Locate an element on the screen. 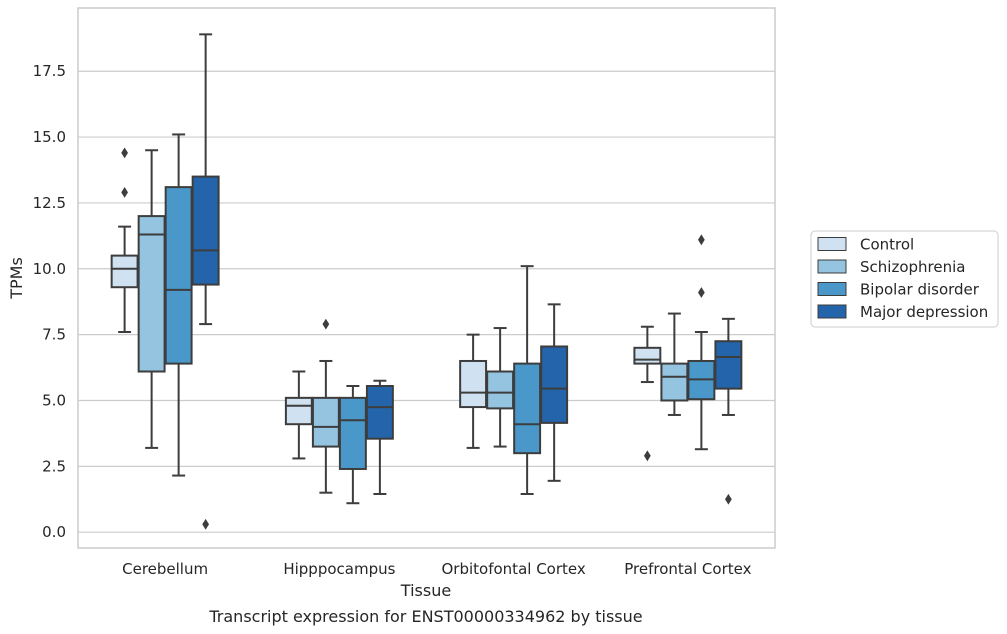 The width and height of the screenshot is (1007, 634). x-tick-label: Cerebellum is located at coordinates (165, 569).